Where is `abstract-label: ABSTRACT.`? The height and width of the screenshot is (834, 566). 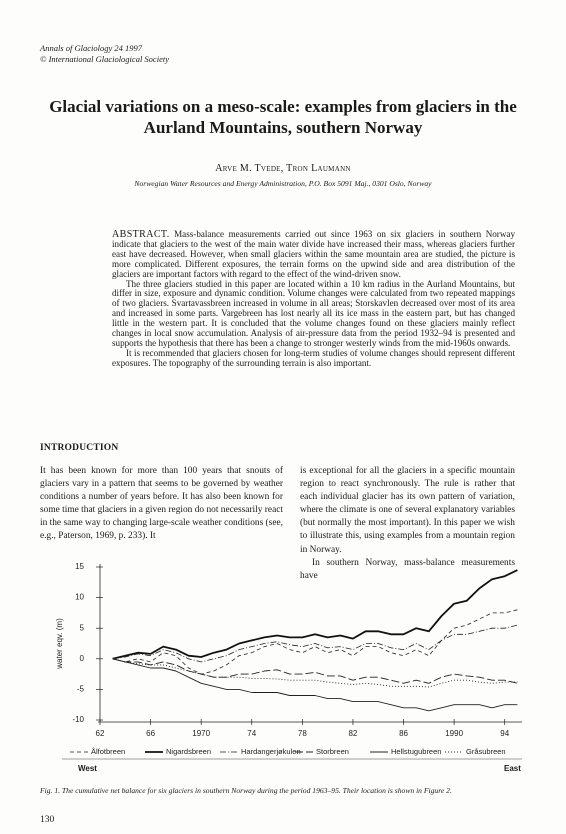
abstract-label: ABSTRACT. is located at coordinates (141, 234).